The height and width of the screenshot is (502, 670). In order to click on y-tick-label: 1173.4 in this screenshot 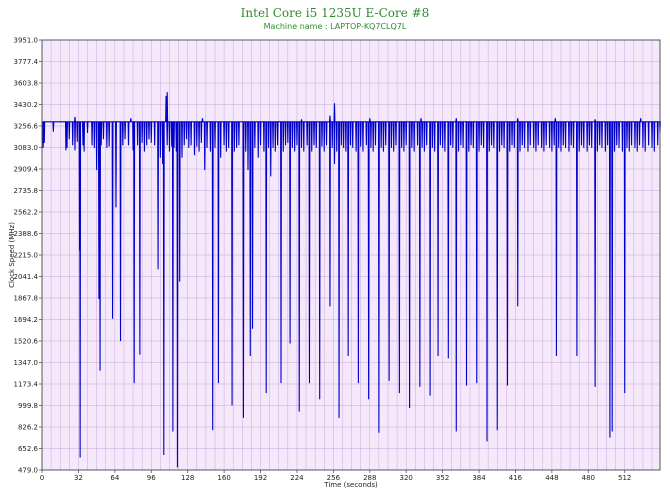, I will do `click(26, 385)`.